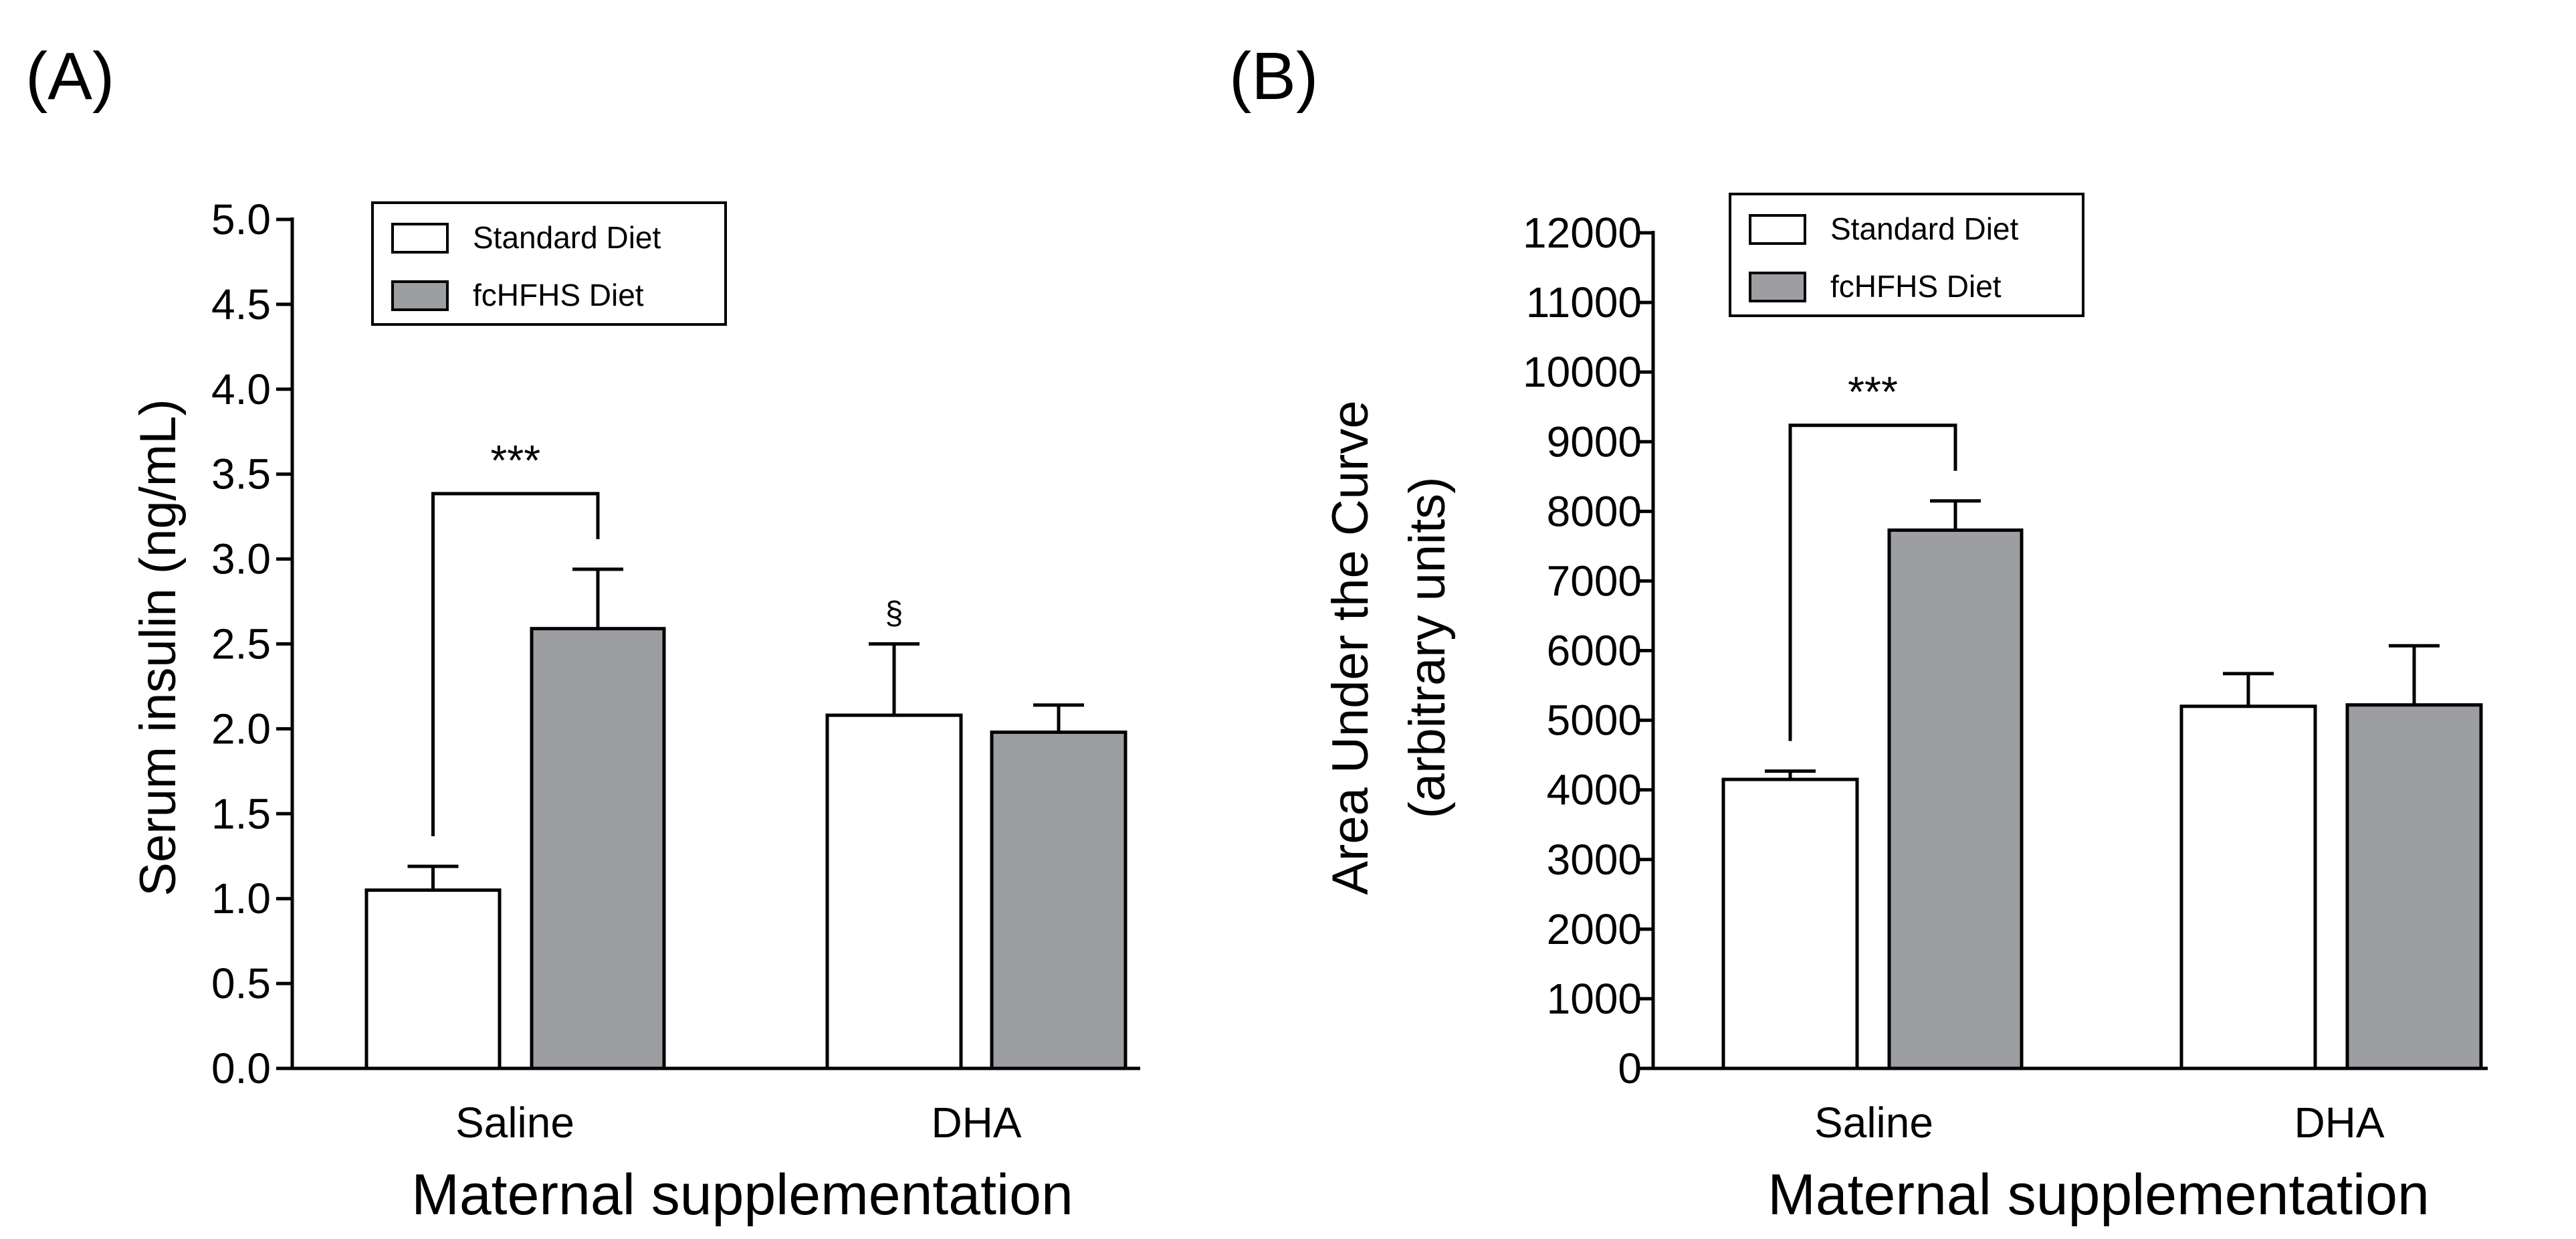  I want to click on y-tick-label: 1000, so click(1595, 999).